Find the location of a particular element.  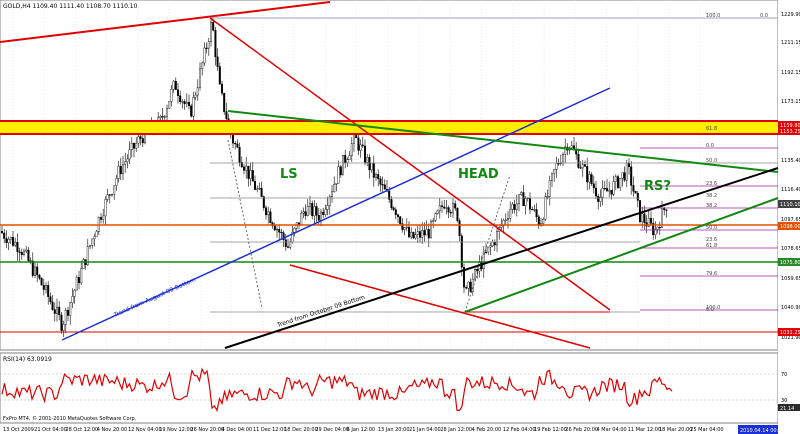

price-axis-label: 1059.65 is located at coordinates (790, 279).